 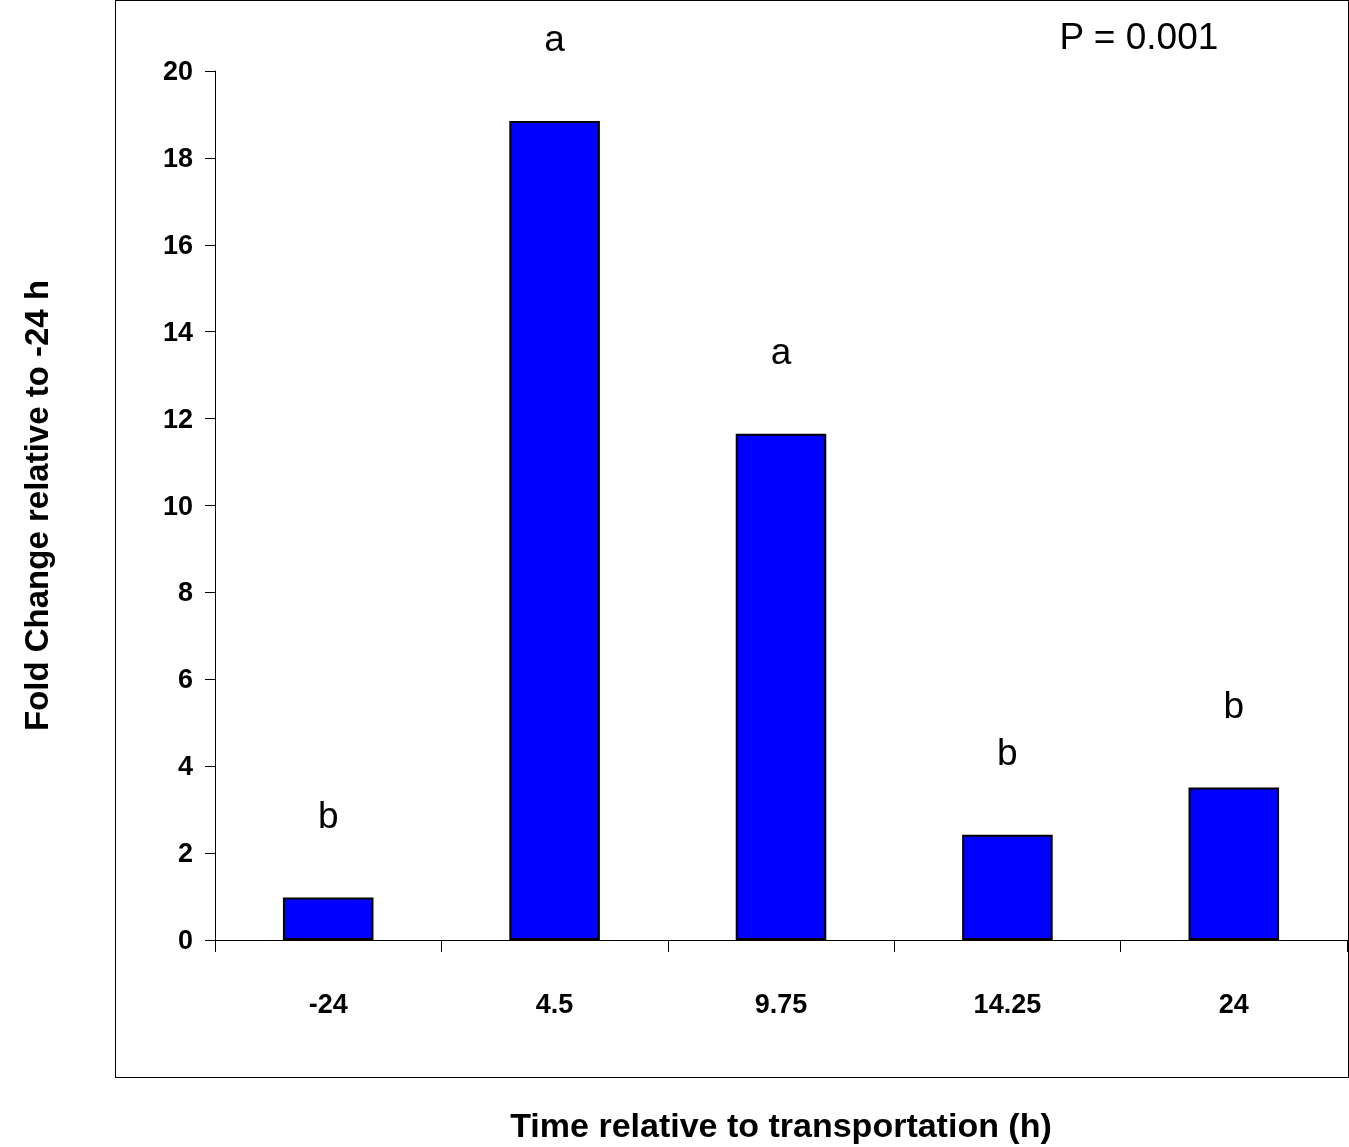 What do you see at coordinates (555, 39) in the screenshot?
I see `text: a` at bounding box center [555, 39].